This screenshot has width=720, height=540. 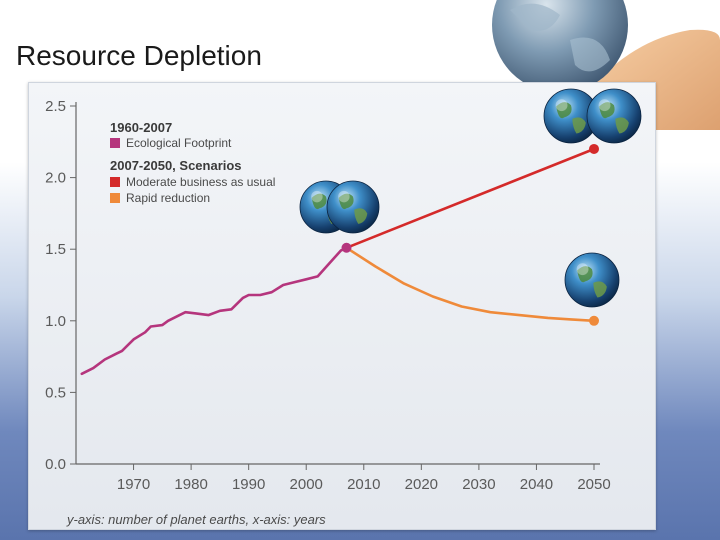 What do you see at coordinates (306, 484) in the screenshot?
I see `x-tick-label: 2000` at bounding box center [306, 484].